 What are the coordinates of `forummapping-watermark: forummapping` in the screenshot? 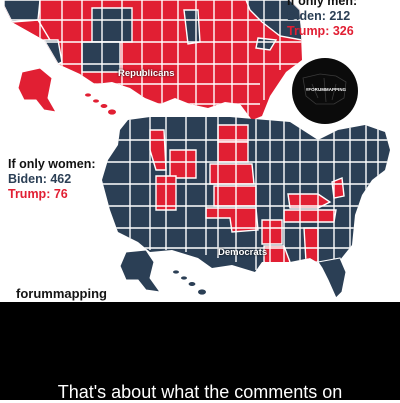 It's located at (61, 293).